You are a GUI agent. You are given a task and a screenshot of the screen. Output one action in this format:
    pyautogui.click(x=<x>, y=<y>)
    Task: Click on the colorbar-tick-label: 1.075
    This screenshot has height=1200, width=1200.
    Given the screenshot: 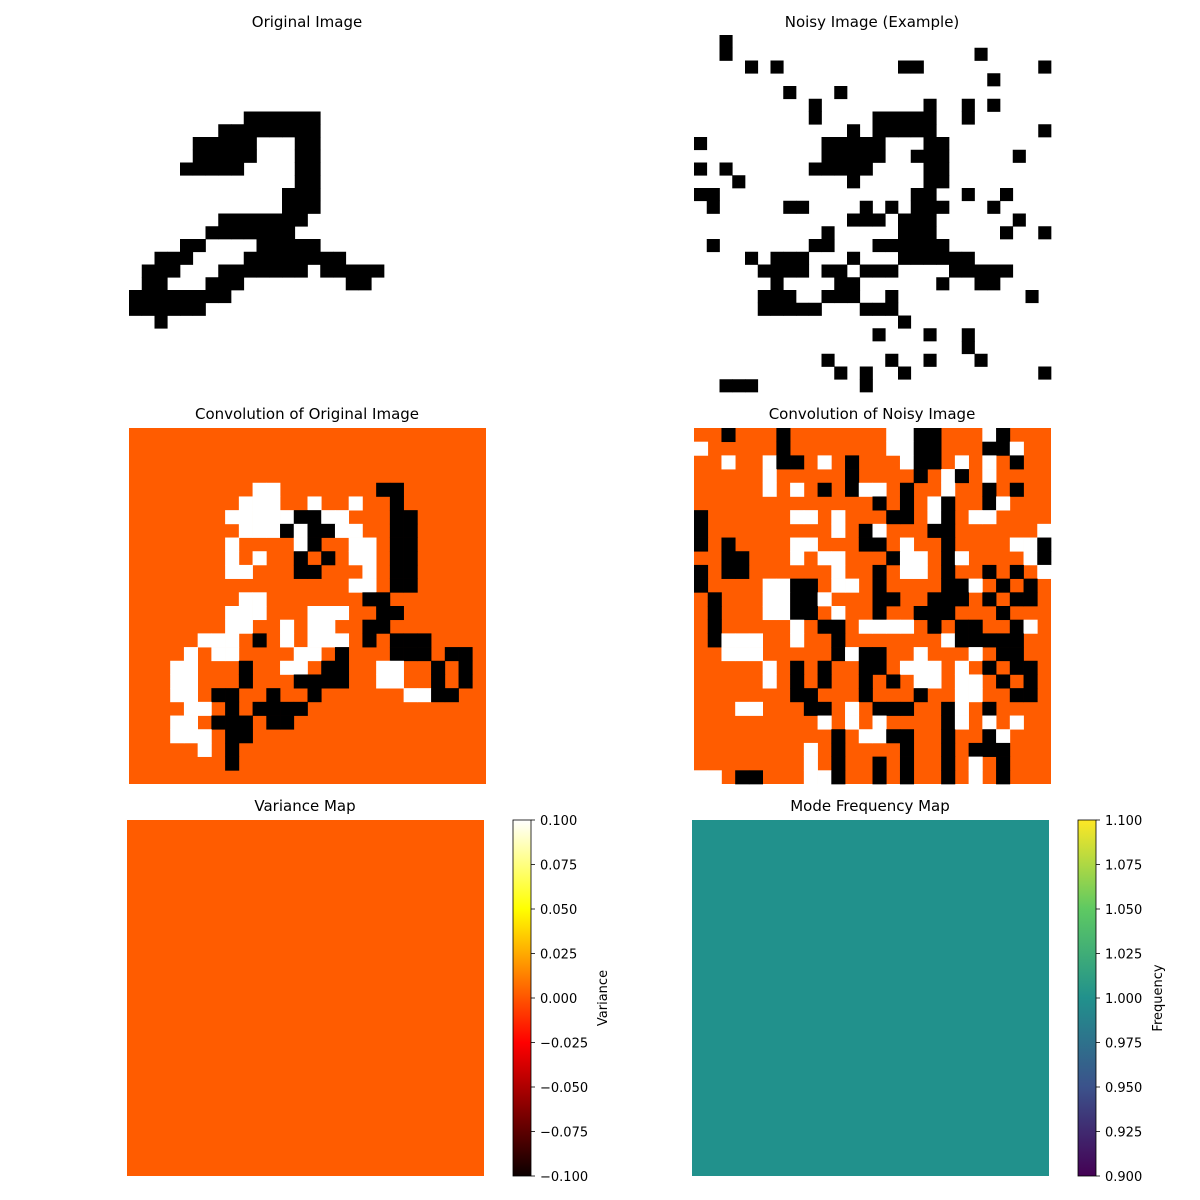 What is the action you would take?
    pyautogui.click(x=1123, y=866)
    